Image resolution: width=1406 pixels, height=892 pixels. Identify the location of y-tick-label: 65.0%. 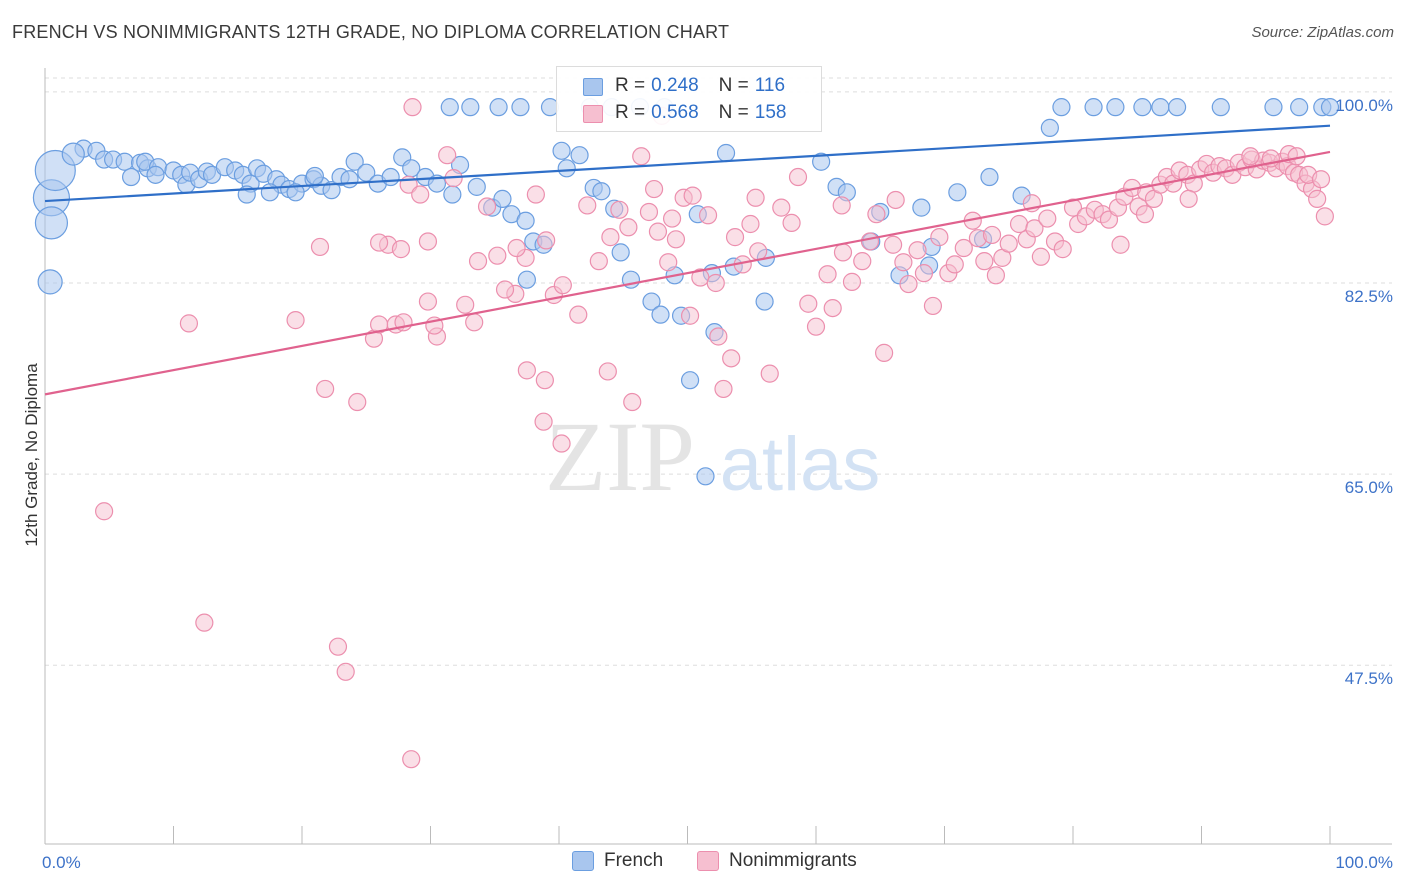
(1369, 487).